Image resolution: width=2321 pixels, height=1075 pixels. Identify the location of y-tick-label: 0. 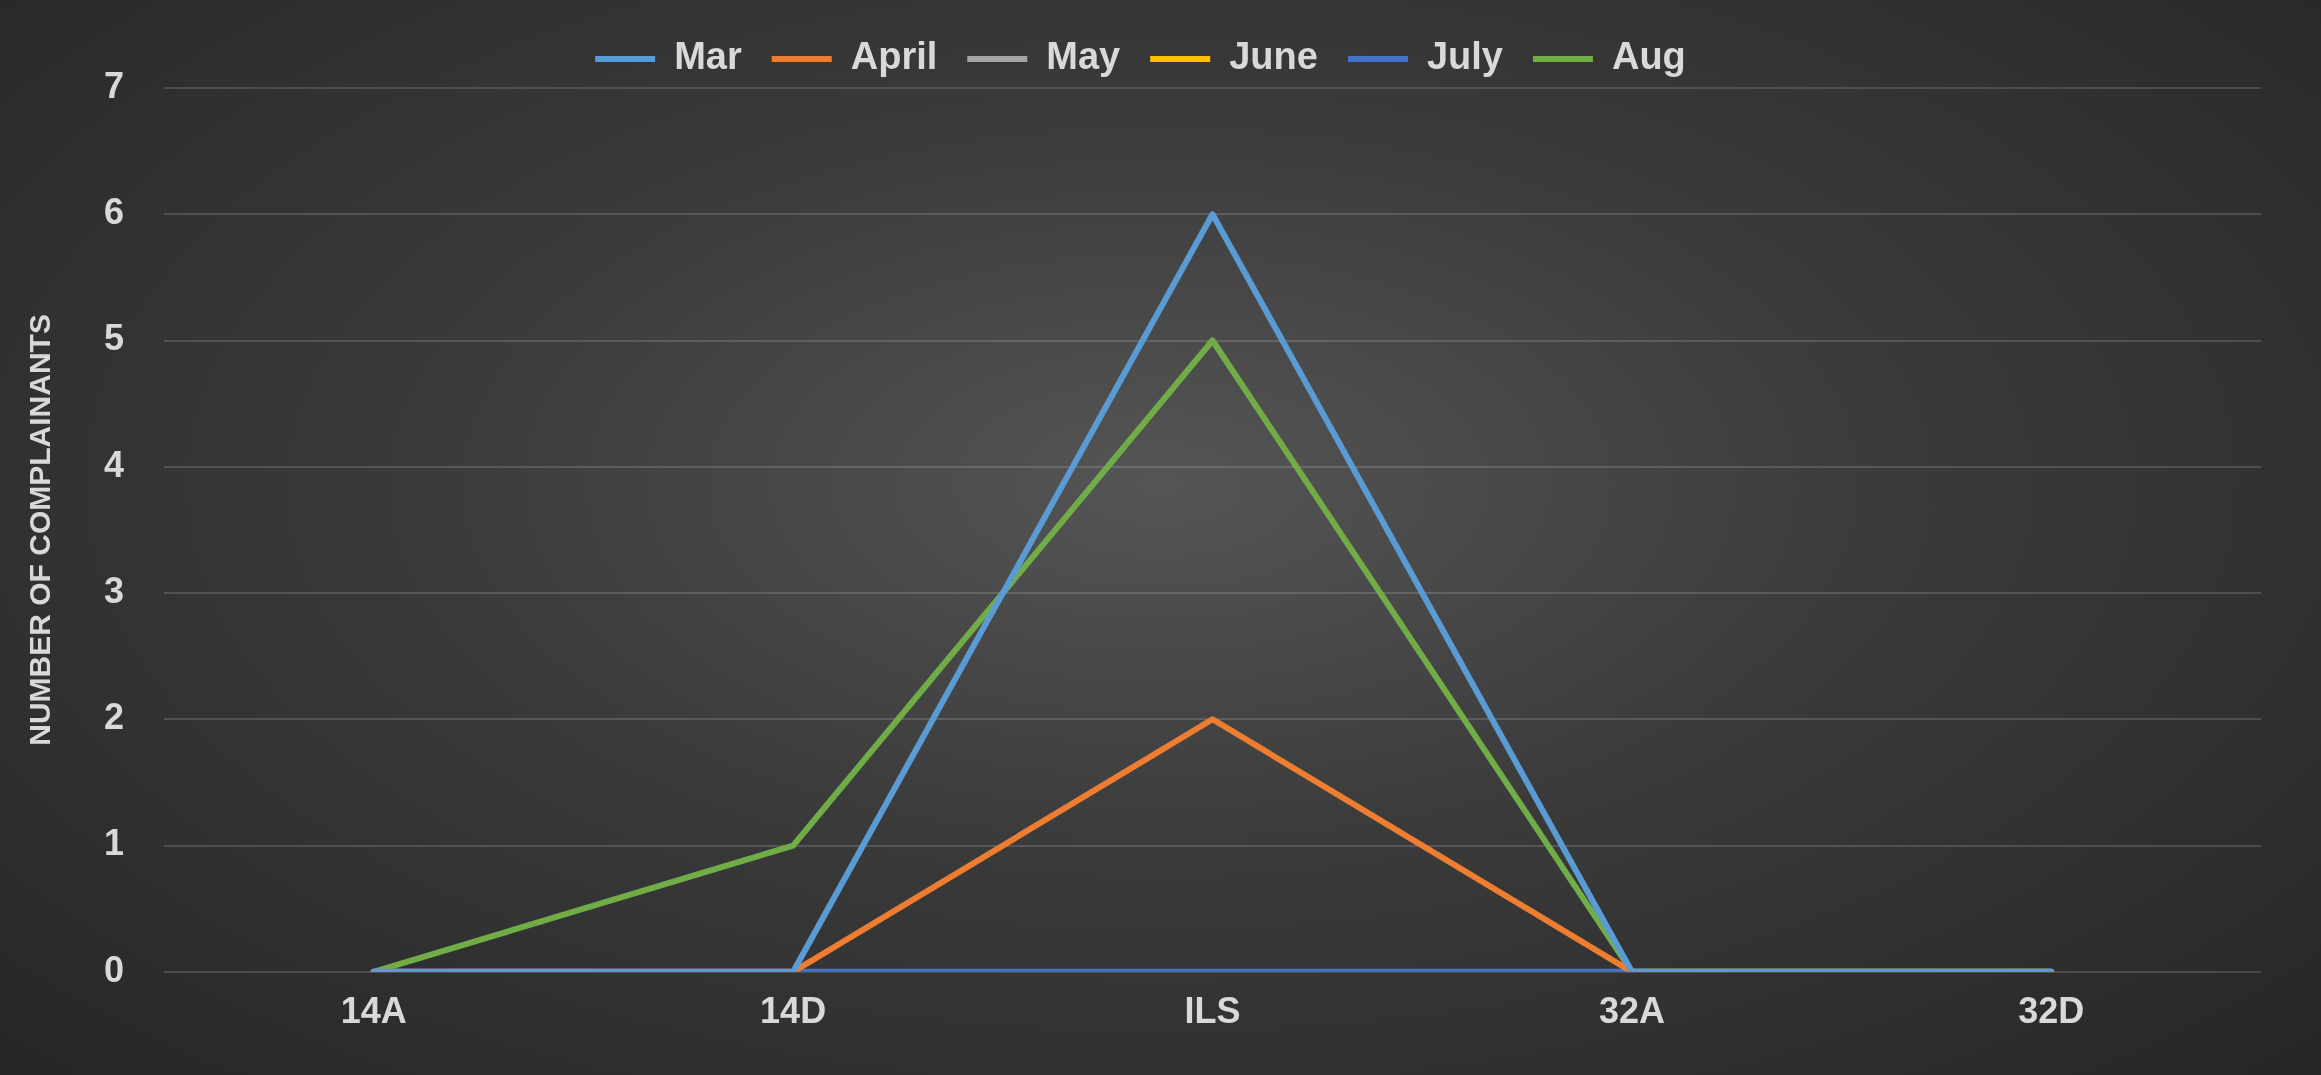
(114, 969).